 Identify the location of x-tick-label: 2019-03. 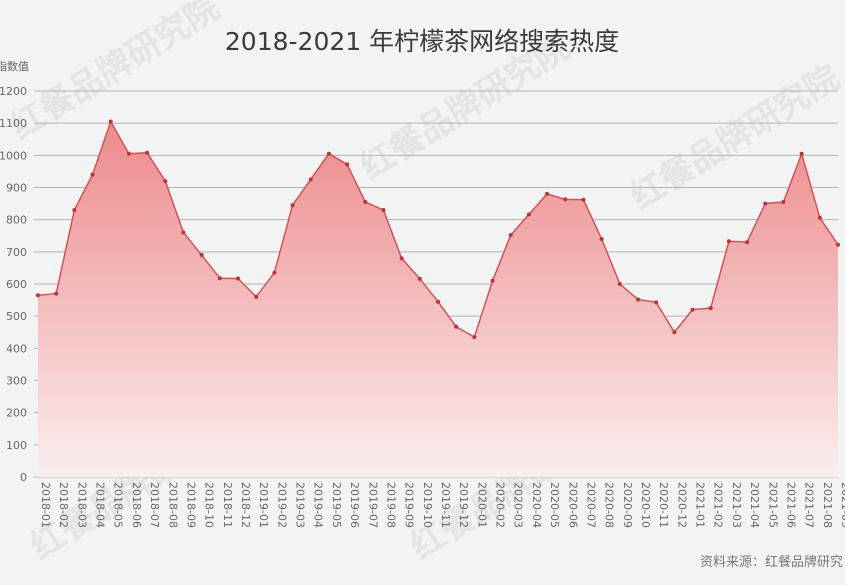
(300, 505).